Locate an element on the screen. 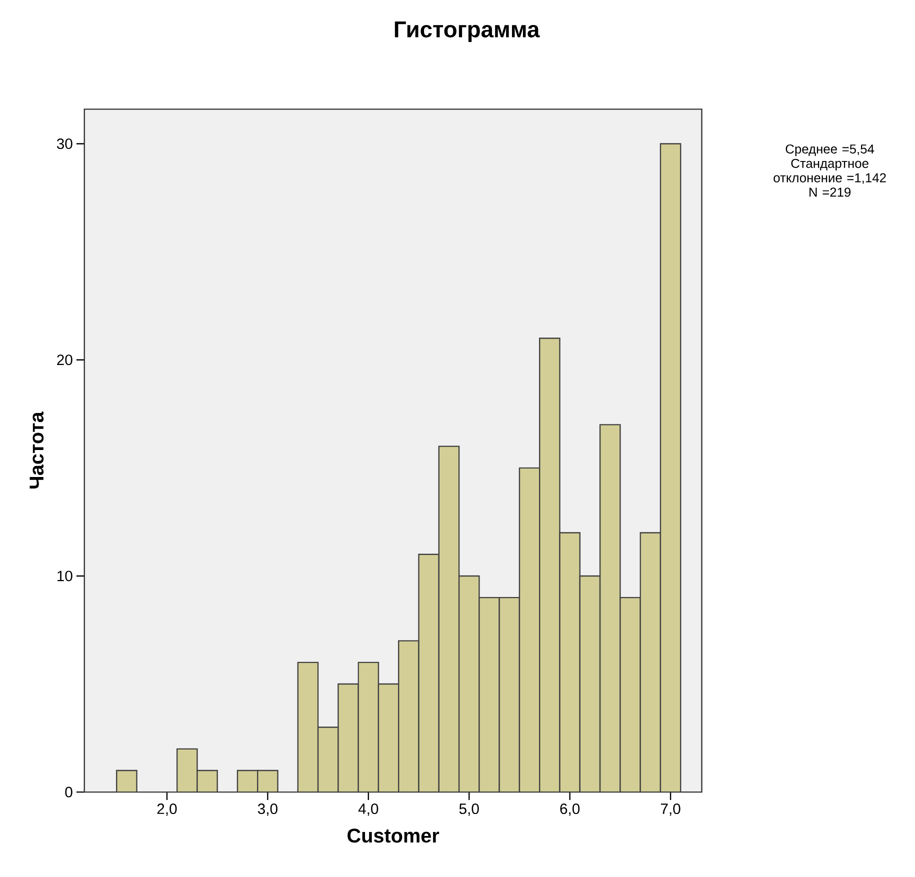 This screenshot has height=877, width=915. x-axis-title: Customer is located at coordinates (394, 835).